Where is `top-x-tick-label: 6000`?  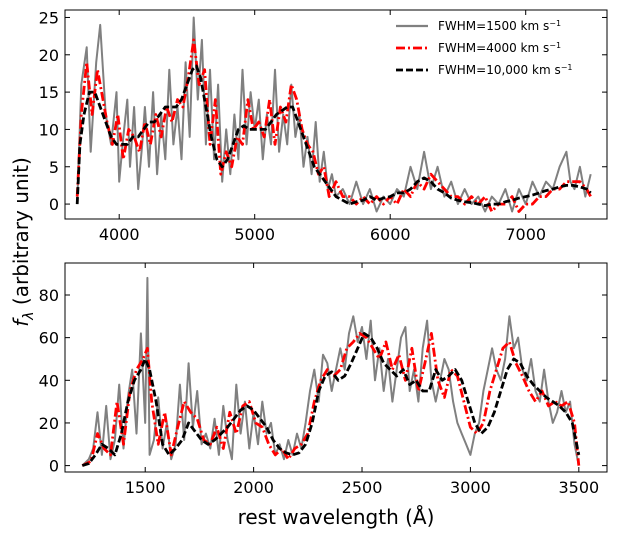
top-x-tick-label: 6000 is located at coordinates (390, 234).